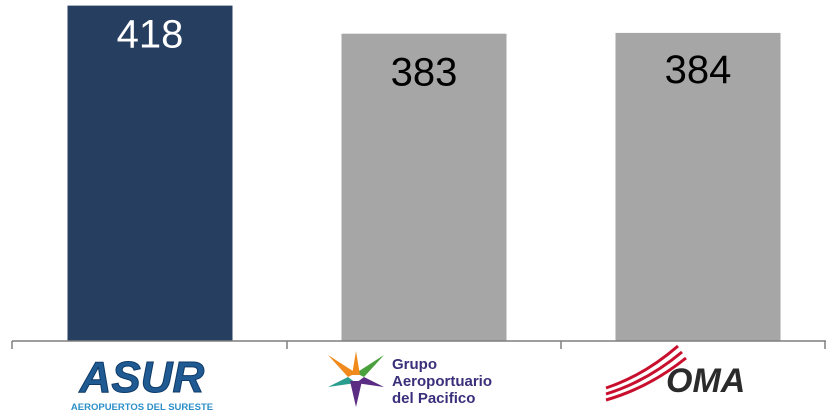  Describe the element at coordinates (705, 381) in the screenshot. I see `oma-wordmark: OMA` at that location.